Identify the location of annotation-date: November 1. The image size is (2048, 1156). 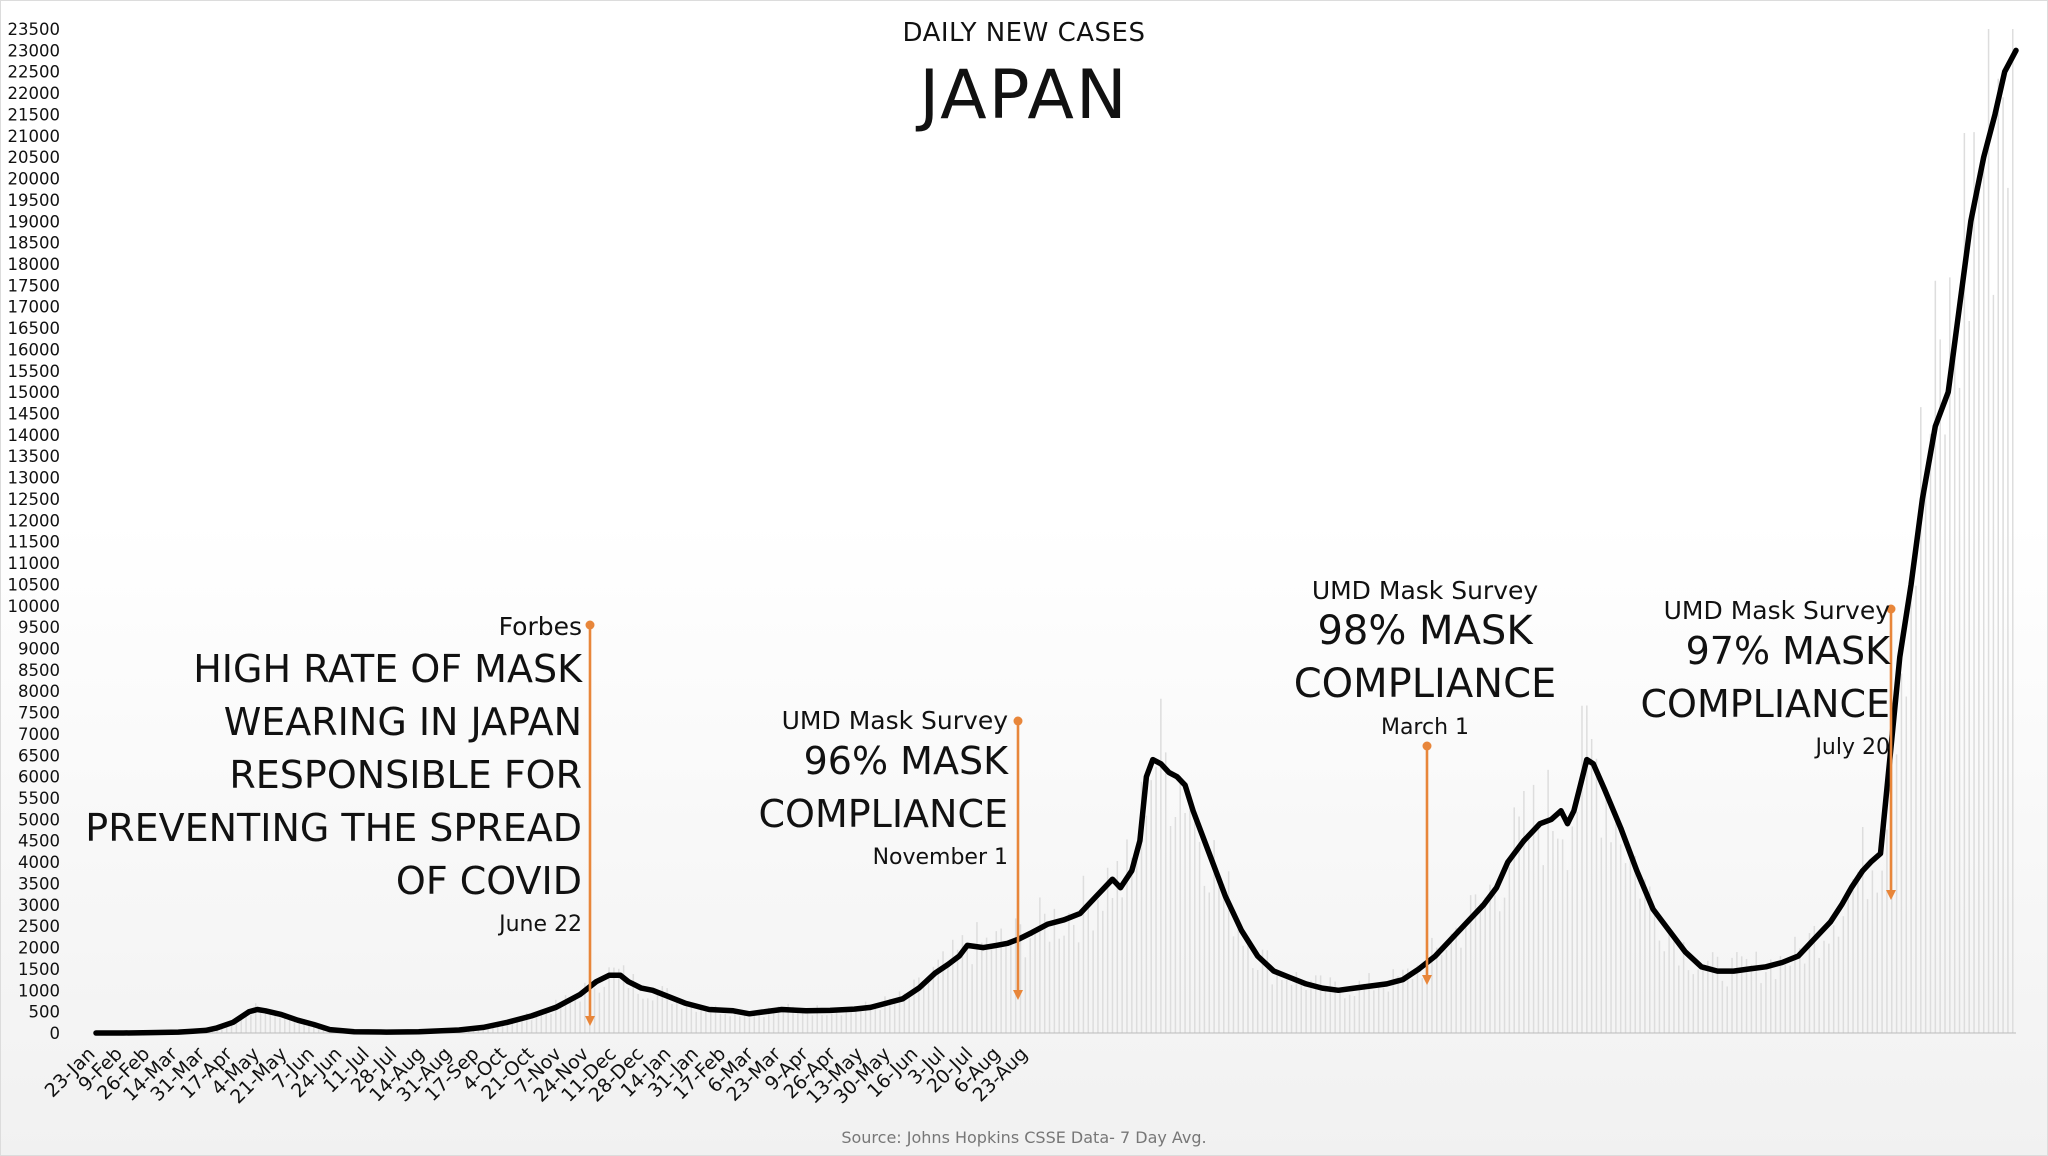
(940, 857).